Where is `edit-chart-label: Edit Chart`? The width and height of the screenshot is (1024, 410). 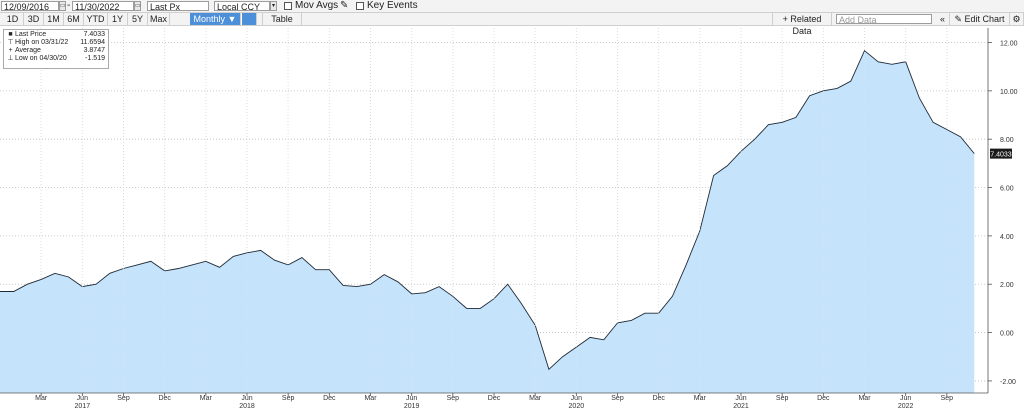 edit-chart-label: Edit Chart is located at coordinates (984, 19).